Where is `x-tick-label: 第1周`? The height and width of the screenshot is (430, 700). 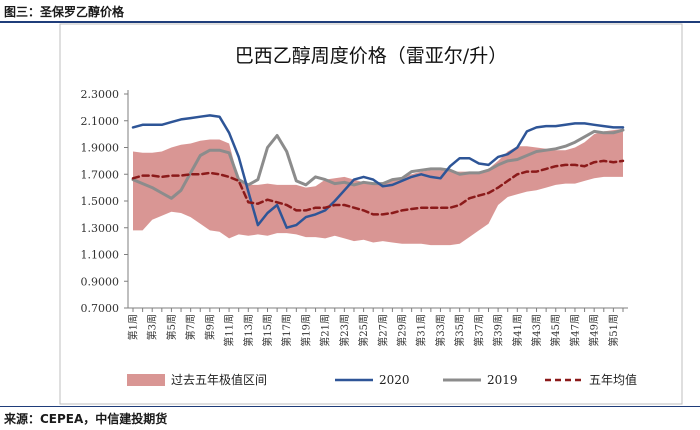
x-tick-label: 第1周 is located at coordinates (133, 327).